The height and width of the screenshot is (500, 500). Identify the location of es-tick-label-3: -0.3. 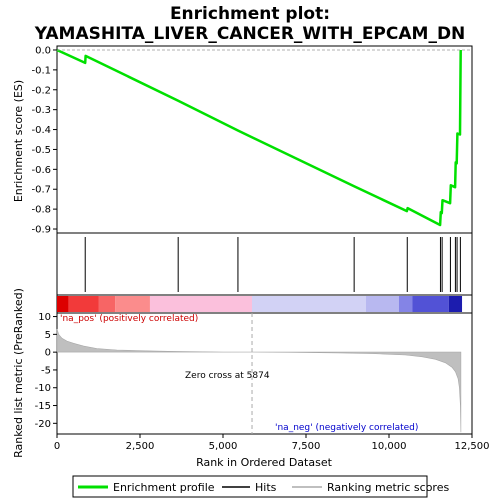
(41, 110).